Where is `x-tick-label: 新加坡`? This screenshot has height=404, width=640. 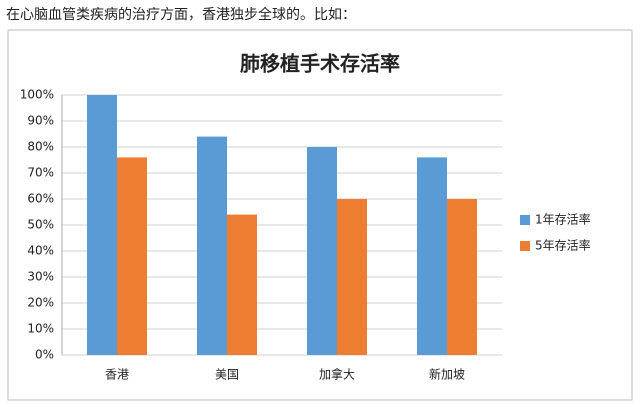 x-tick-label: 新加坡 is located at coordinates (447, 374).